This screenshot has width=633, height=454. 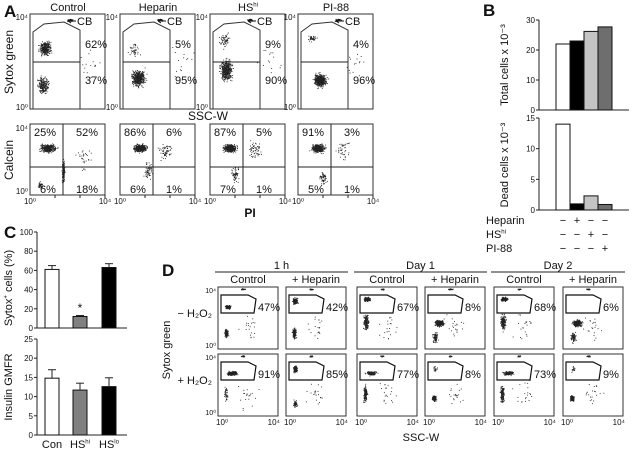 I want to click on quadrant-lr-percent: 1%, so click(x=174, y=190).